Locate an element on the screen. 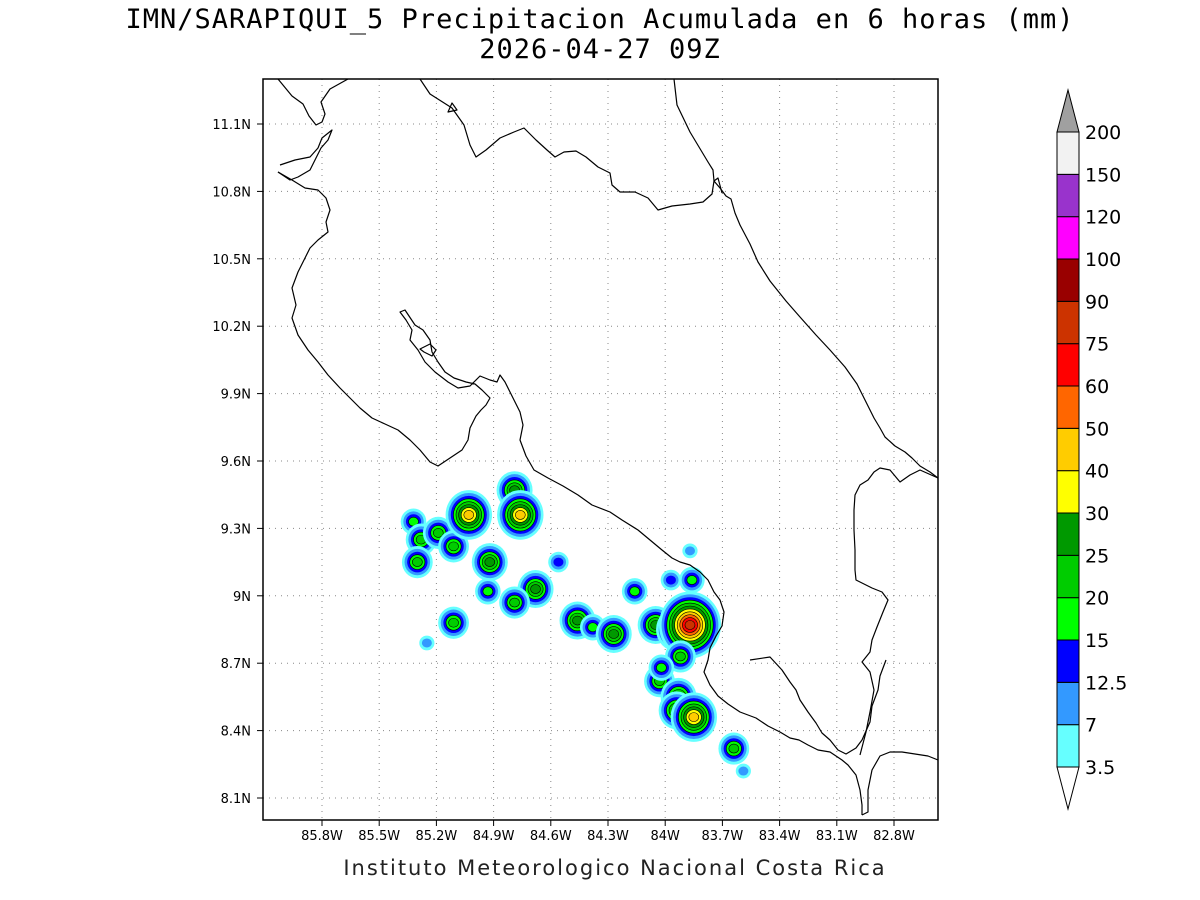 The image size is (1200, 900). lon-tick-label: 83.1W is located at coordinates (837, 836).